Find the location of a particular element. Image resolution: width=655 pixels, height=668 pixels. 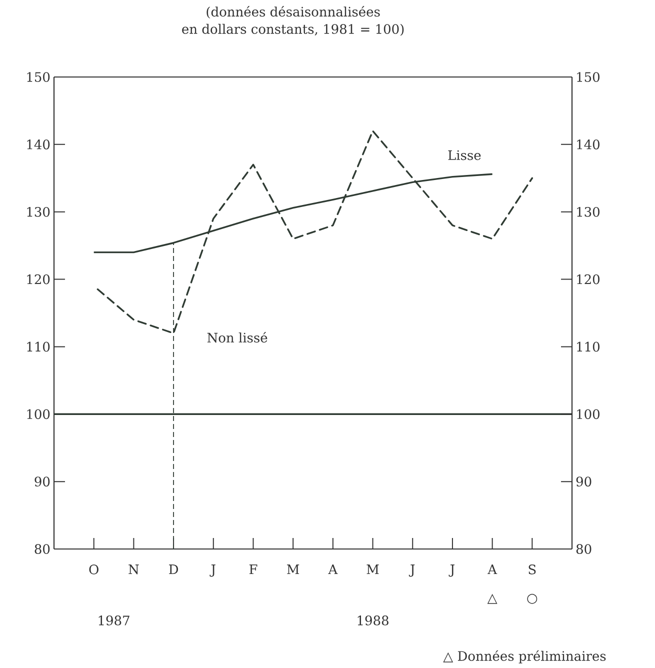

y-tick-label: 90 is located at coordinates (584, 481).